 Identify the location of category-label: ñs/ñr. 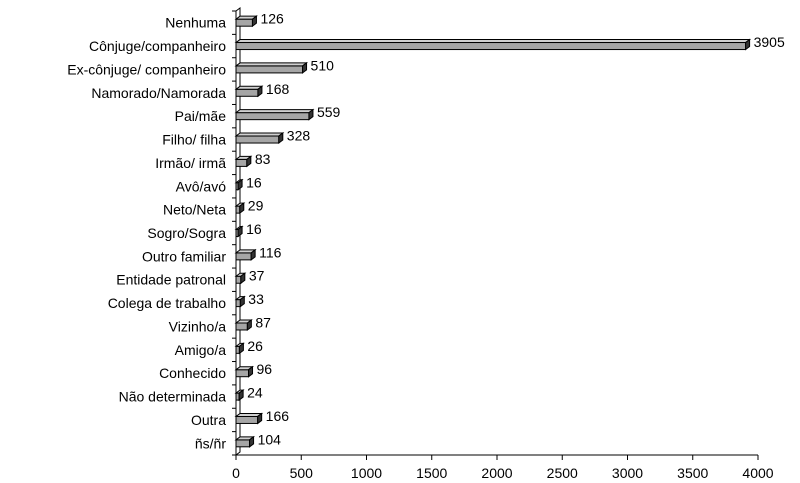
(210, 443).